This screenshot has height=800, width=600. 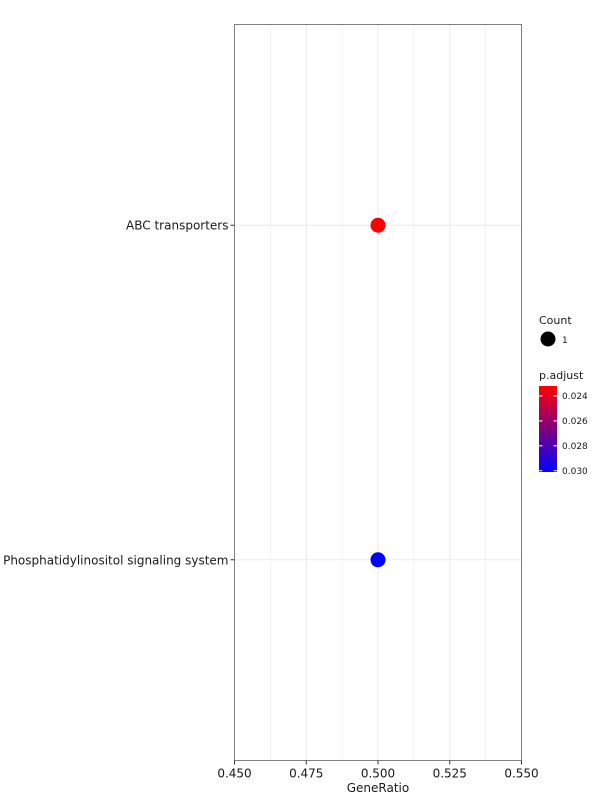 I want to click on legend-color-title: p.adjust, so click(x=561, y=375).